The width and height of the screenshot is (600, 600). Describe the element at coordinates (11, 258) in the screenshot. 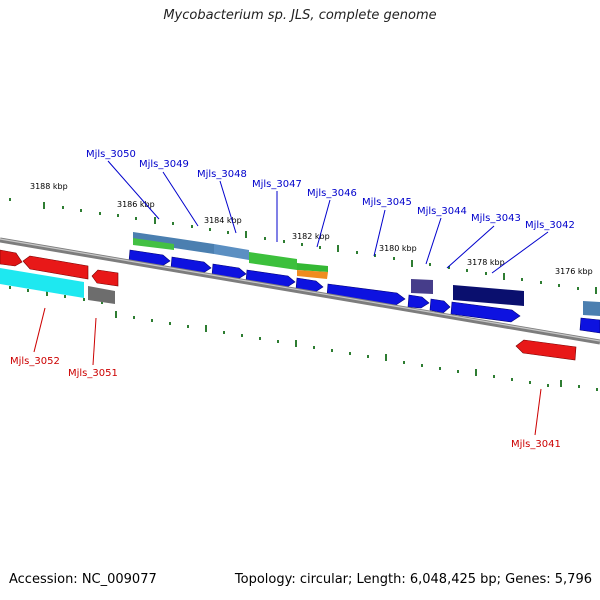

I see `gene-arrow-left-edge` at that location.